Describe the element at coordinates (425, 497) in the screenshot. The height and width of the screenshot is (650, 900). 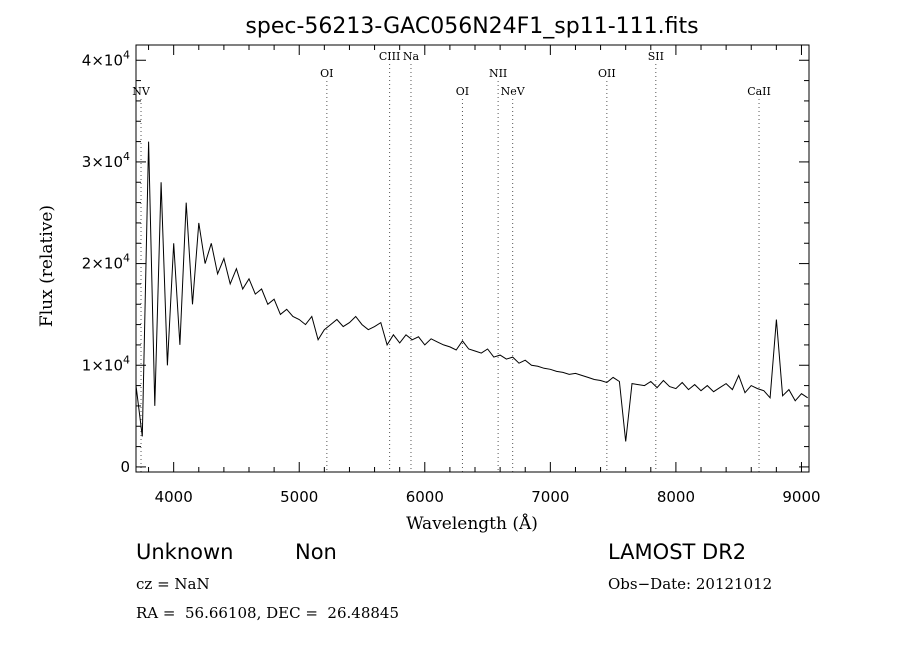
I see `x-tick-label: 6000` at that location.